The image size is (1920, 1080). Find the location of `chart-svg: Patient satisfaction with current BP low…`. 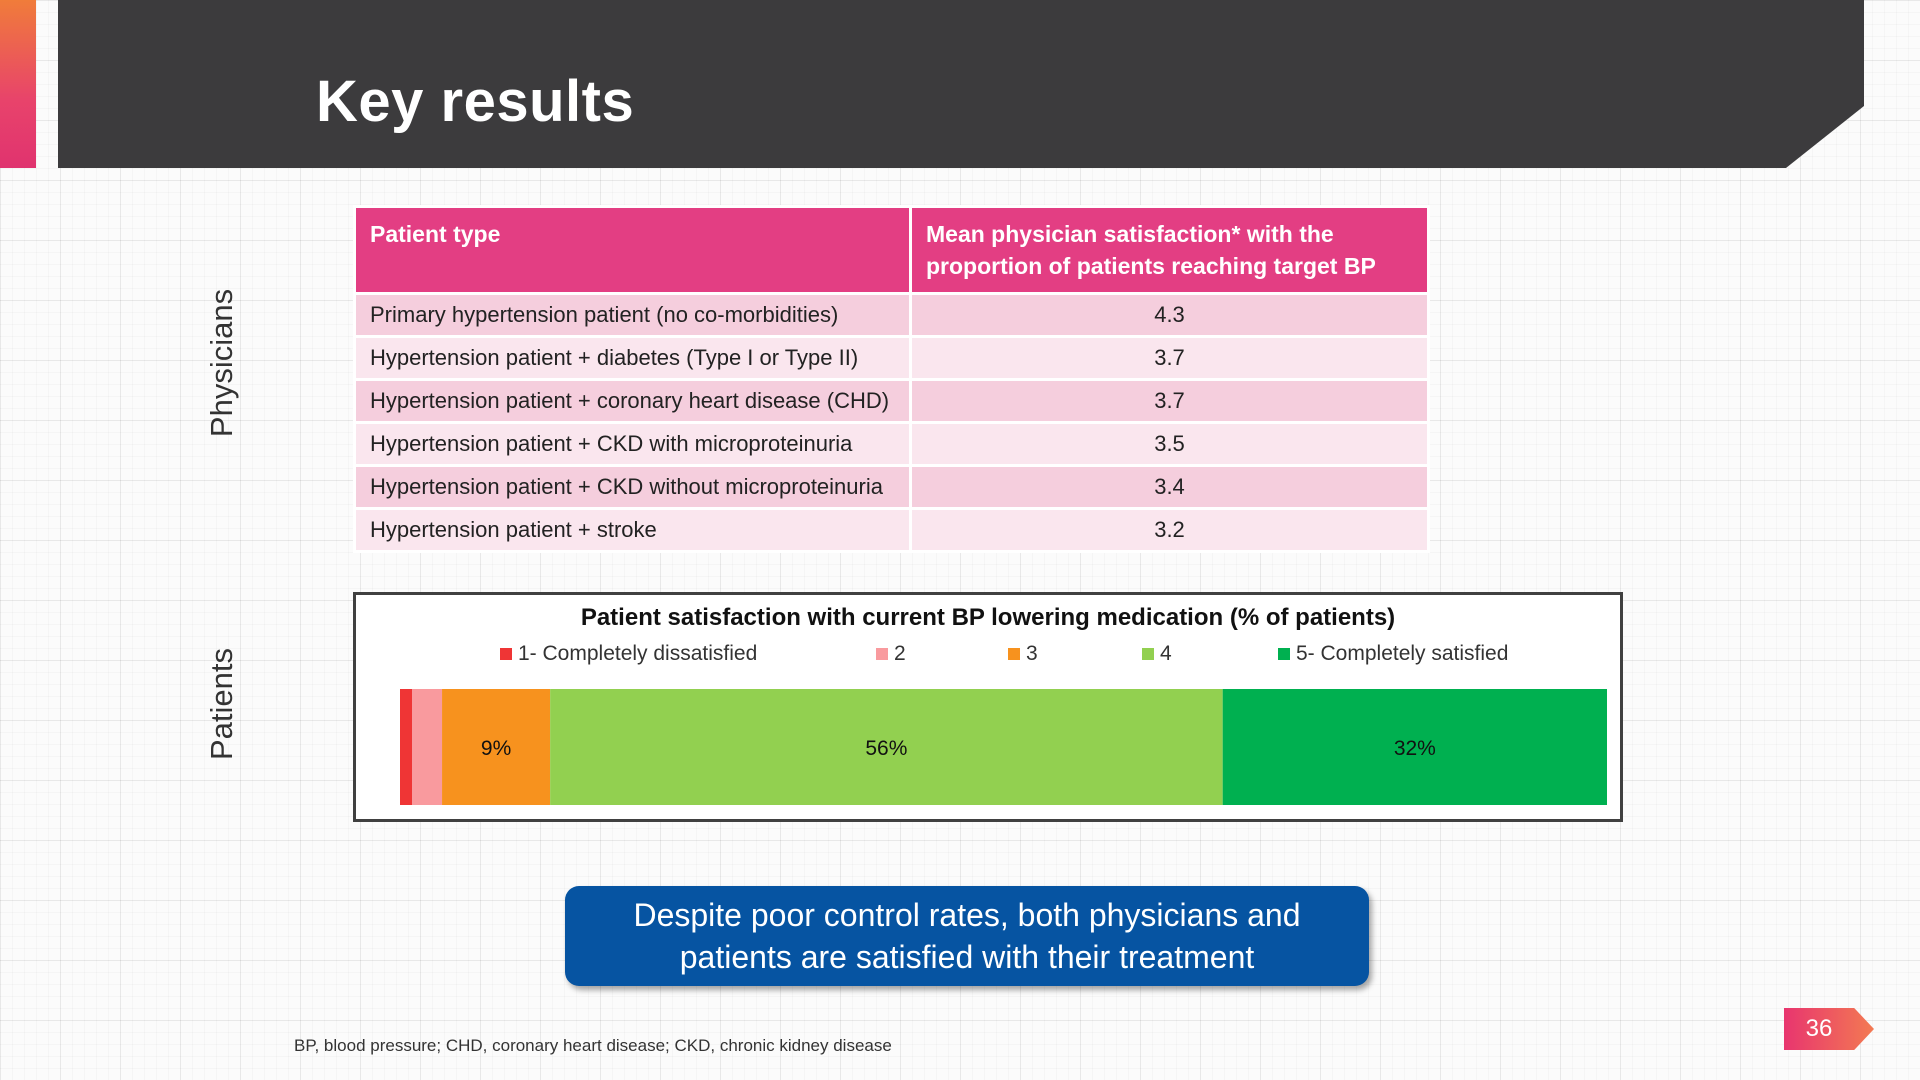

chart-svg: Patient satisfaction with current BP low… is located at coordinates (1003, 704).